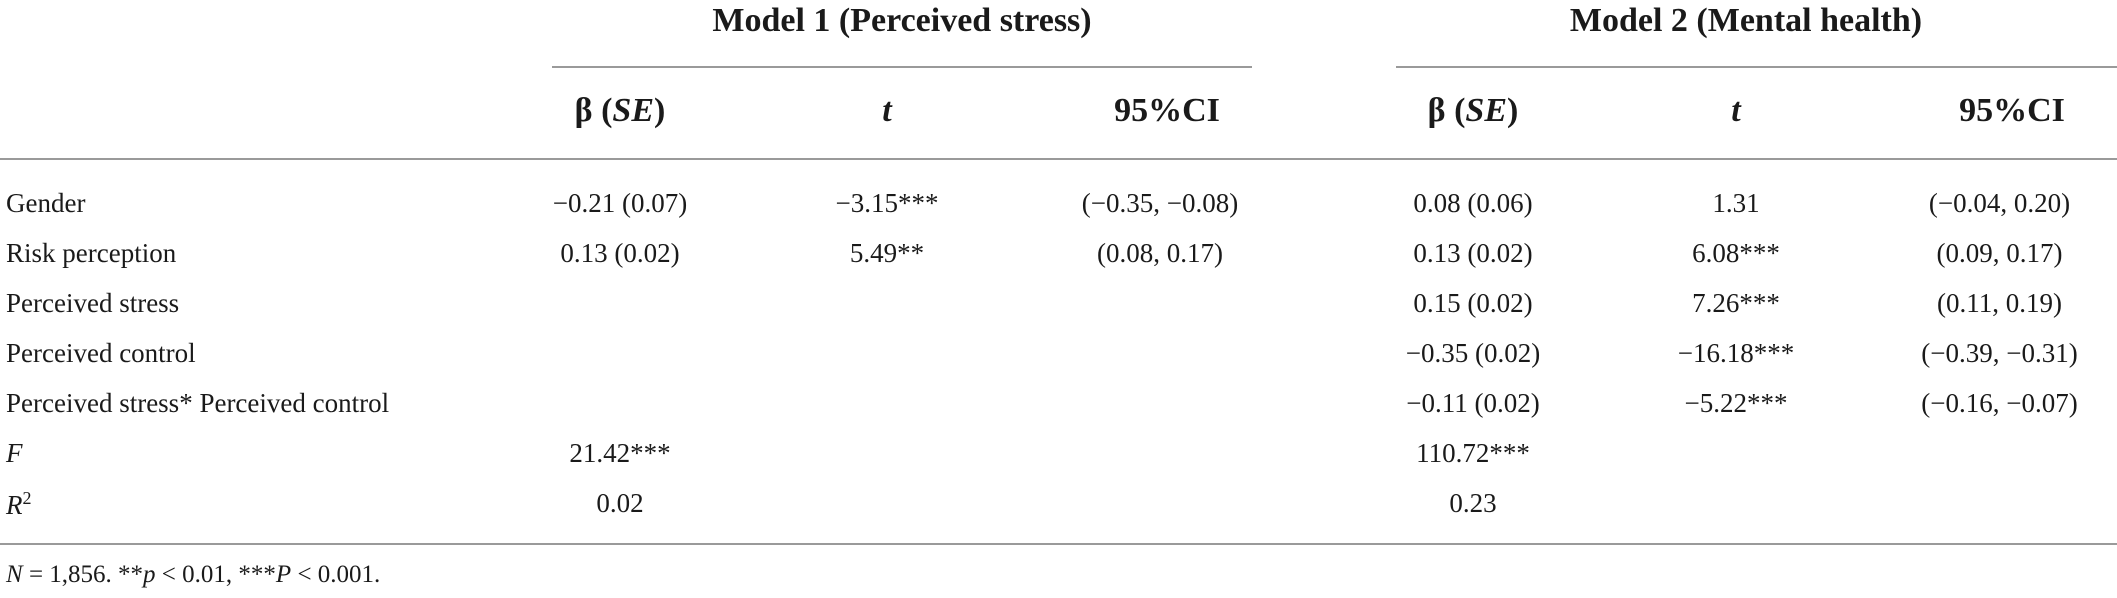 This screenshot has width=2117, height=598. I want to click on row-label-risk-perception: Risk perception, so click(91, 253).